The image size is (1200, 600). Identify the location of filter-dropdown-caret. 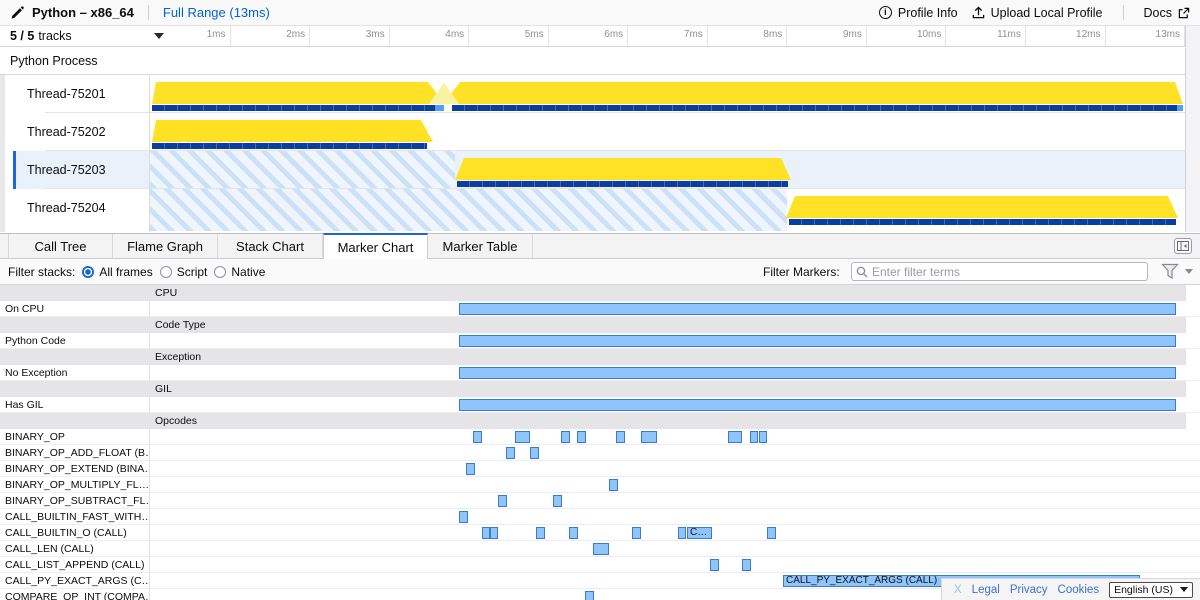
(1189, 271).